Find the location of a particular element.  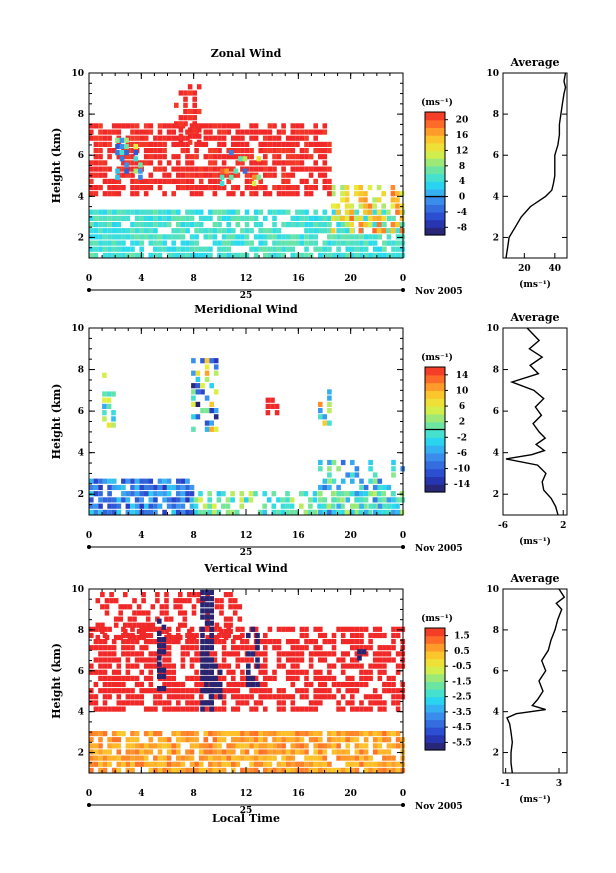

panel-title: Zonal Wind is located at coordinates (246, 53).